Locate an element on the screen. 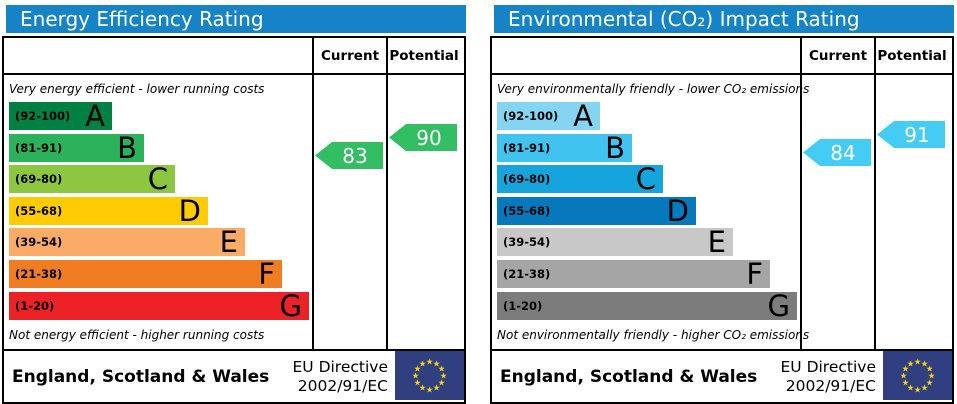 The image size is (957, 404). energy-header-row: Current Potential is located at coordinates (234, 56).